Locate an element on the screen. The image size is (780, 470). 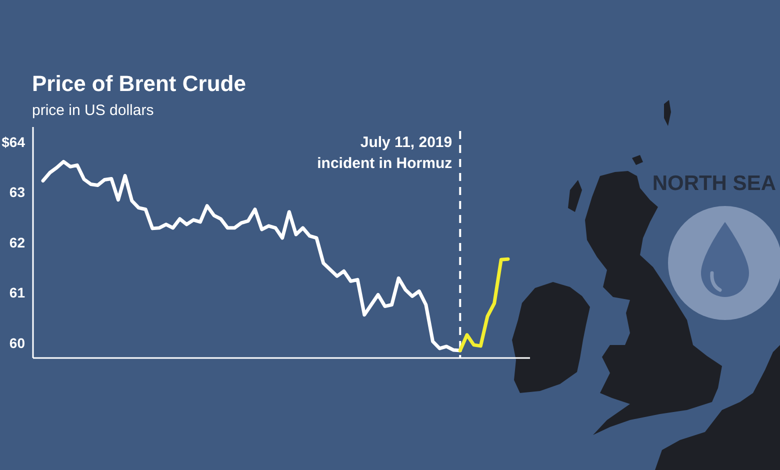
chart-title: Price of Brent Crude is located at coordinates (139, 83).